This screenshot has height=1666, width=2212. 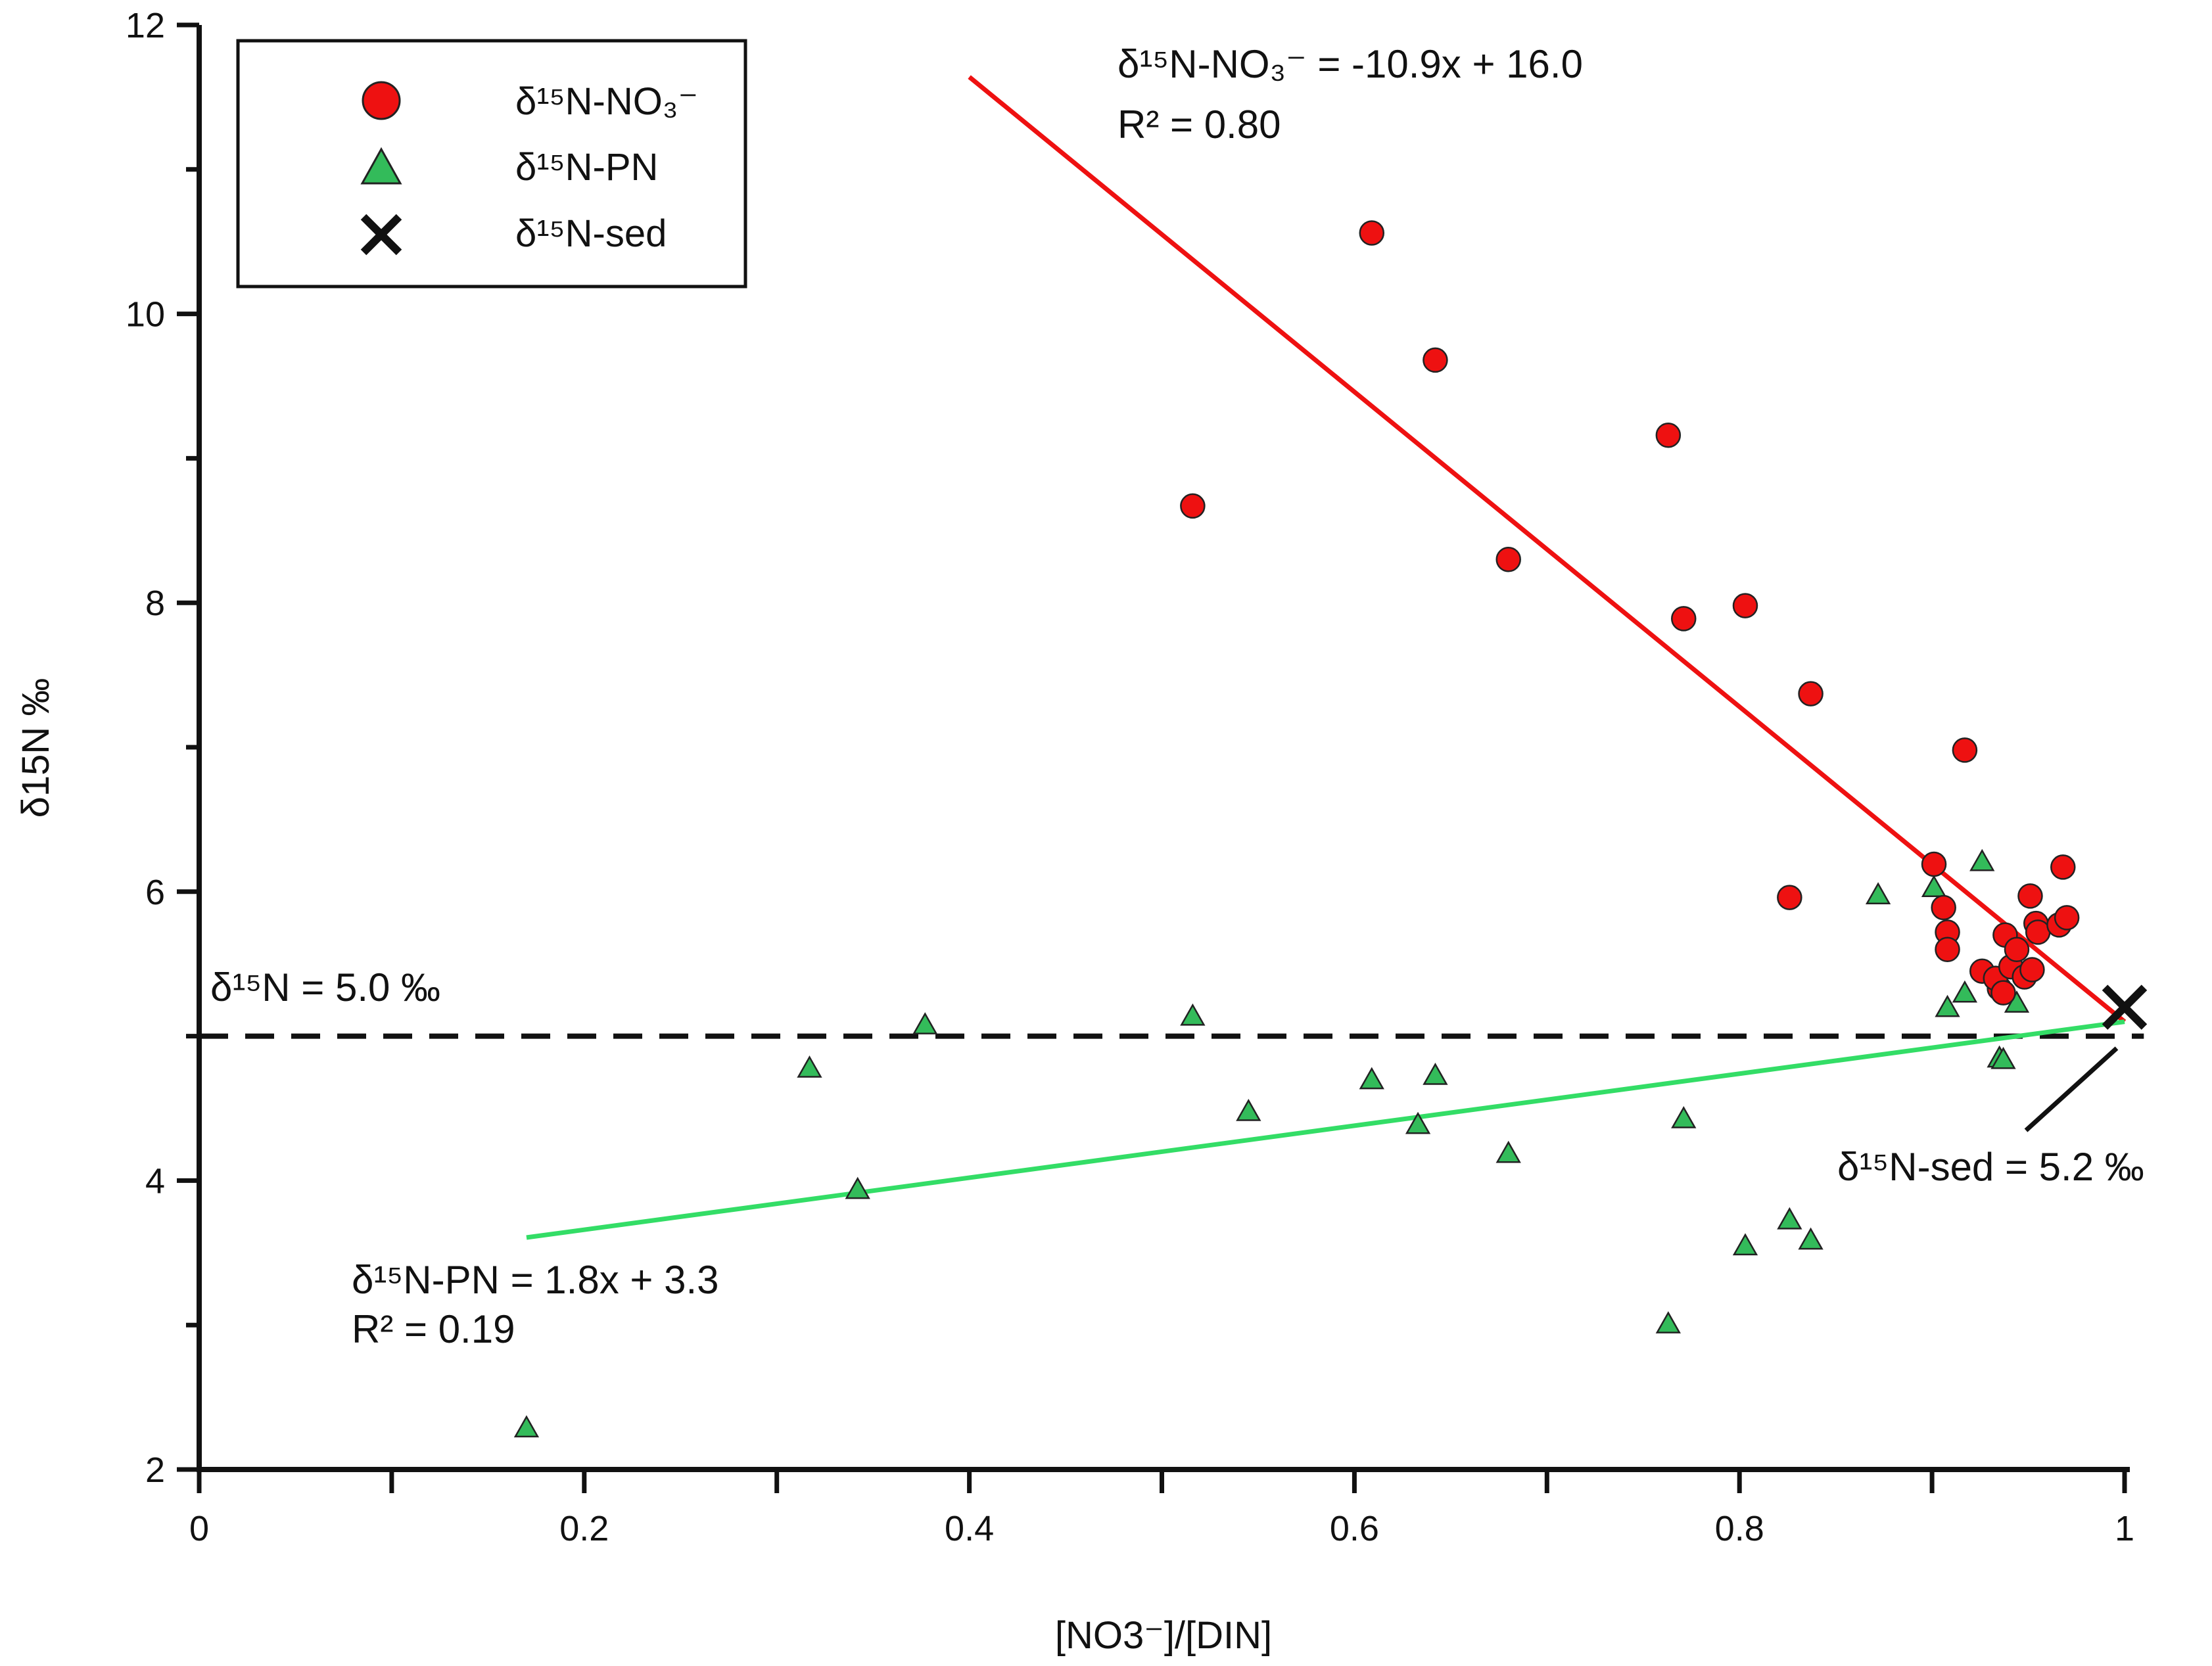 I want to click on fit-line-pn, so click(x=1325, y=1129).